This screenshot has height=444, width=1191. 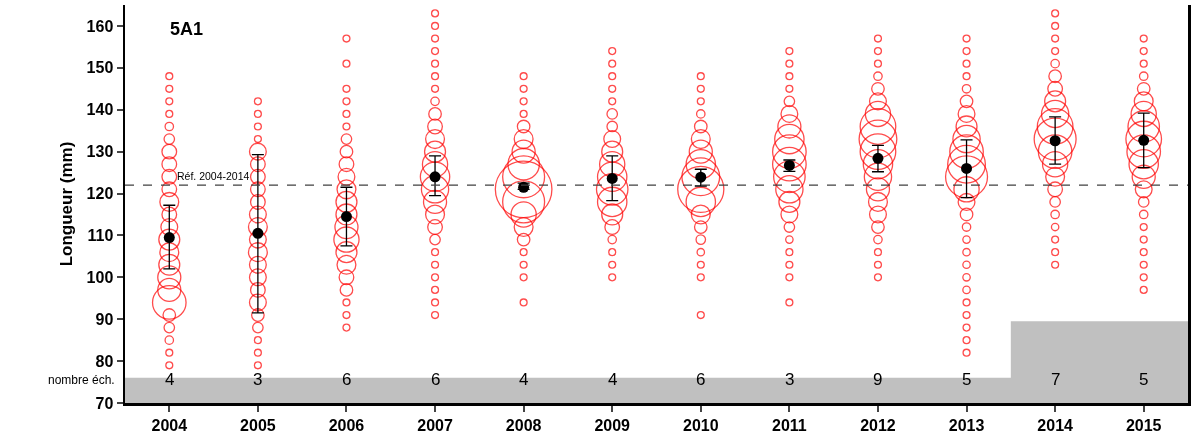 I want to click on x-tick-label: 2015, so click(x=1143, y=425).